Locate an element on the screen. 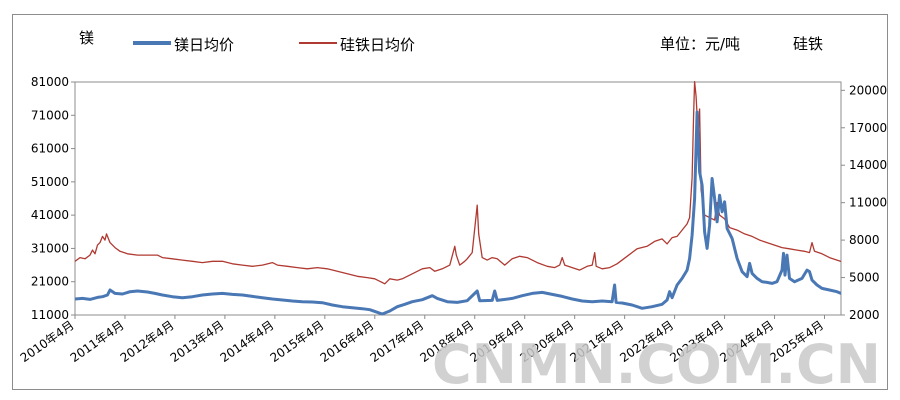 This screenshot has width=900, height=400. y-right-tick-label: 5000 is located at coordinates (864, 278).